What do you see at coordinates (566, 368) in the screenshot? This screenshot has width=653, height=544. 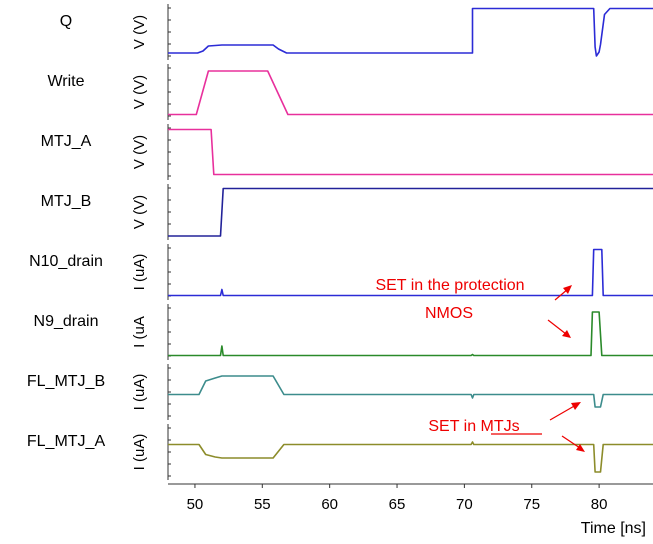 I see `annotation-arrows` at bounding box center [566, 368].